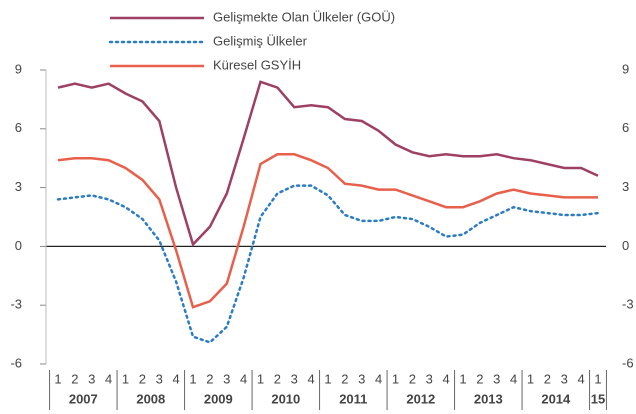 The image size is (636, 414). Describe the element at coordinates (83, 398) in the screenshot. I see `year-label: 2007` at that location.